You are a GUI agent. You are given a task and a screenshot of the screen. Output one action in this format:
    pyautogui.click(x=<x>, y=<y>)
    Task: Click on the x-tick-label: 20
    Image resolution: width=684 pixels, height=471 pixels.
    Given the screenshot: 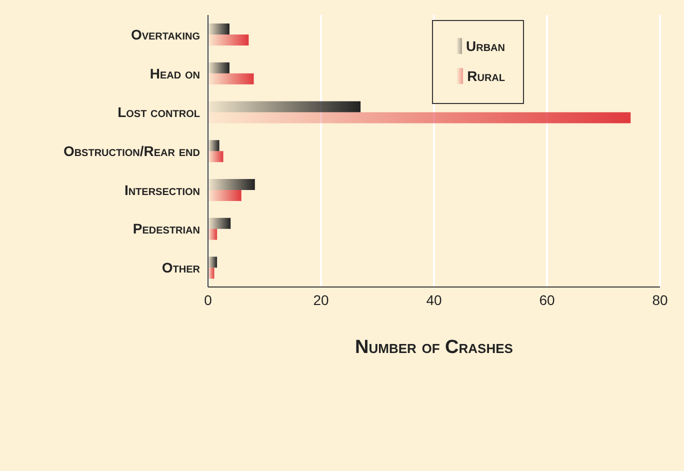 What is the action you would take?
    pyautogui.click(x=321, y=300)
    